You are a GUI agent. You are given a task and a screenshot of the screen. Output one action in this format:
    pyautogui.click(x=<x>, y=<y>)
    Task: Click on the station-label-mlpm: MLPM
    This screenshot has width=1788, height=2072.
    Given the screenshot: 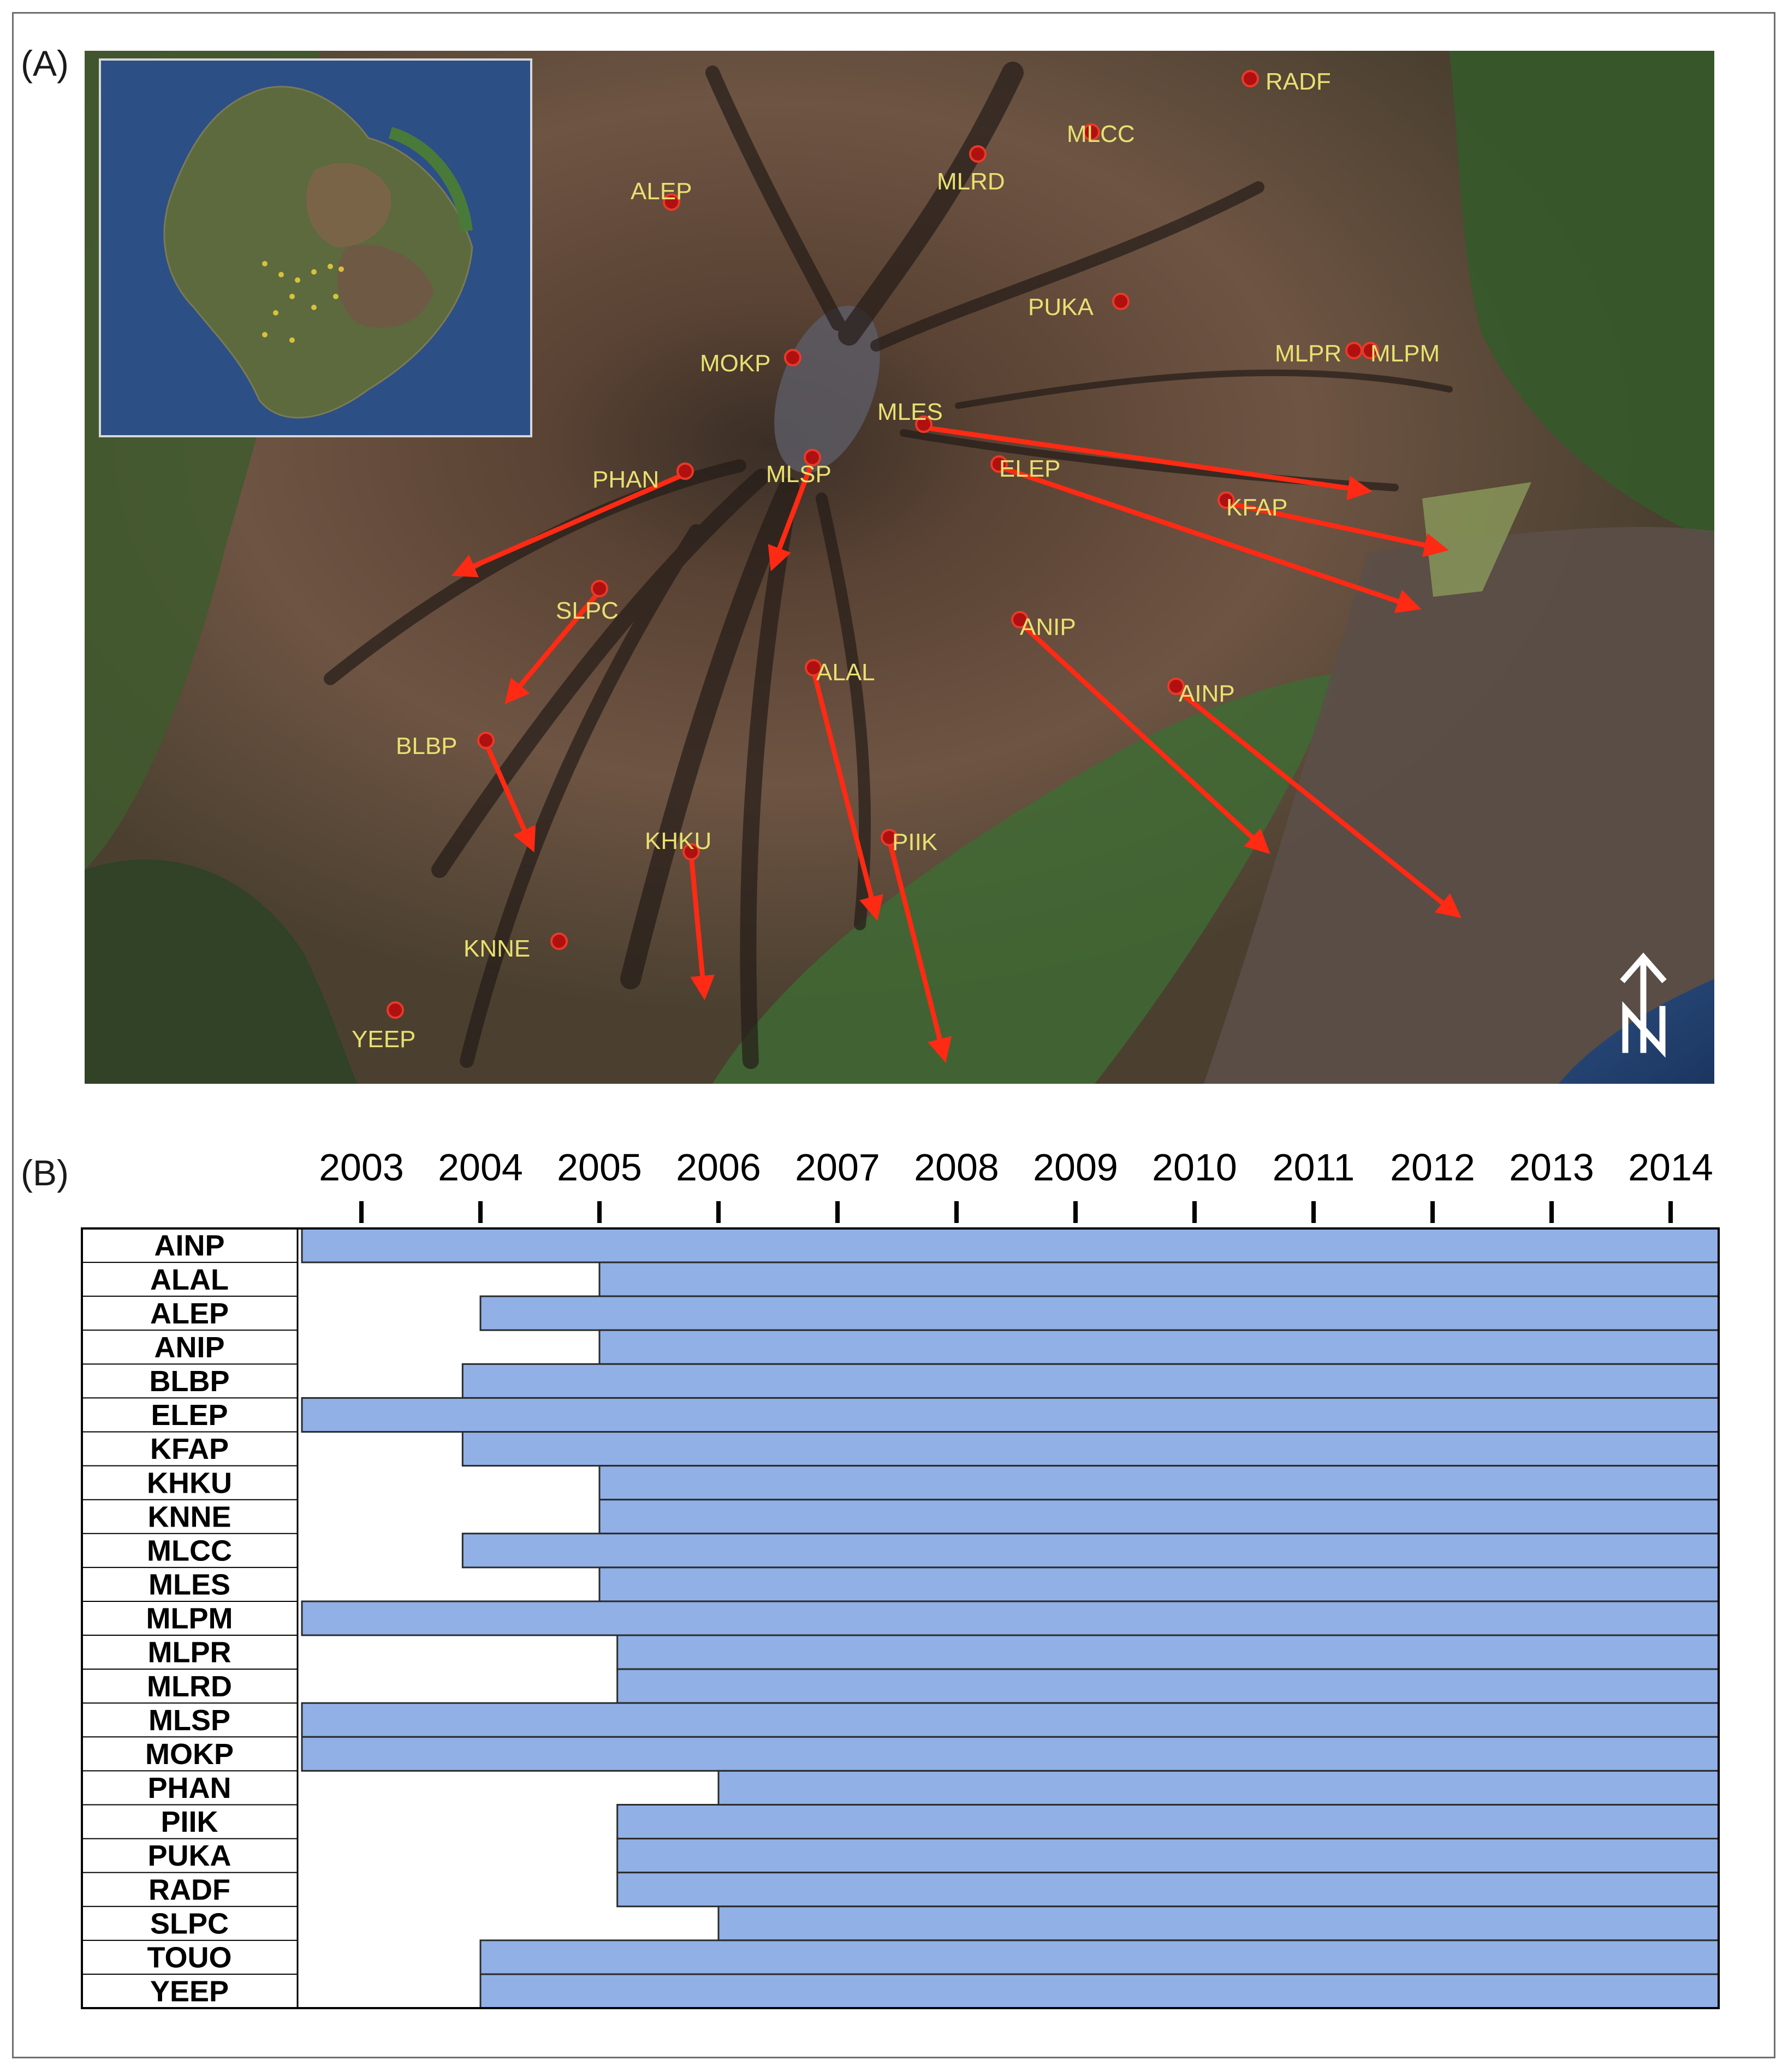 What is the action you would take?
    pyautogui.click(x=1405, y=353)
    